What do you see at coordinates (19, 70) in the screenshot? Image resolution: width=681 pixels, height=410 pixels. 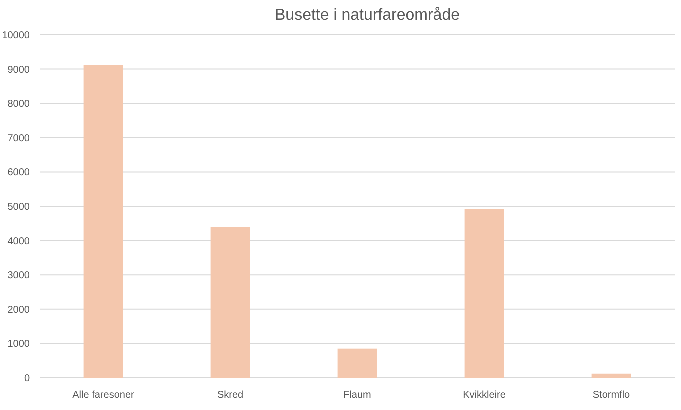 I see `y-tick-label: 9000` at bounding box center [19, 70].